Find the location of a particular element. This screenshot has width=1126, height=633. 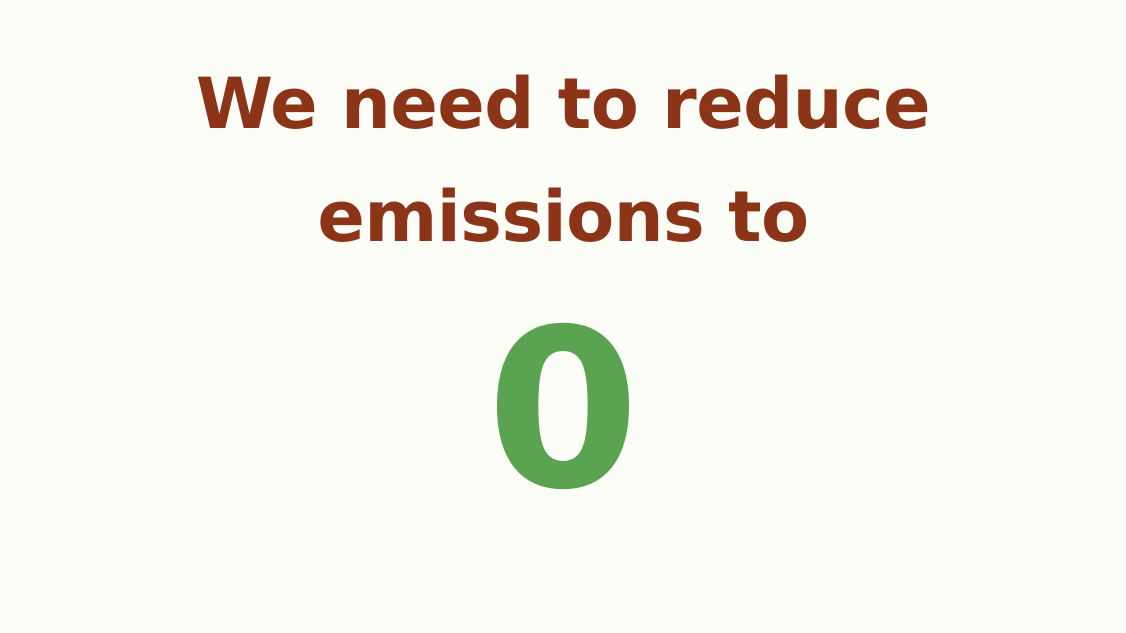

big-number: 0 is located at coordinates (563, 410).